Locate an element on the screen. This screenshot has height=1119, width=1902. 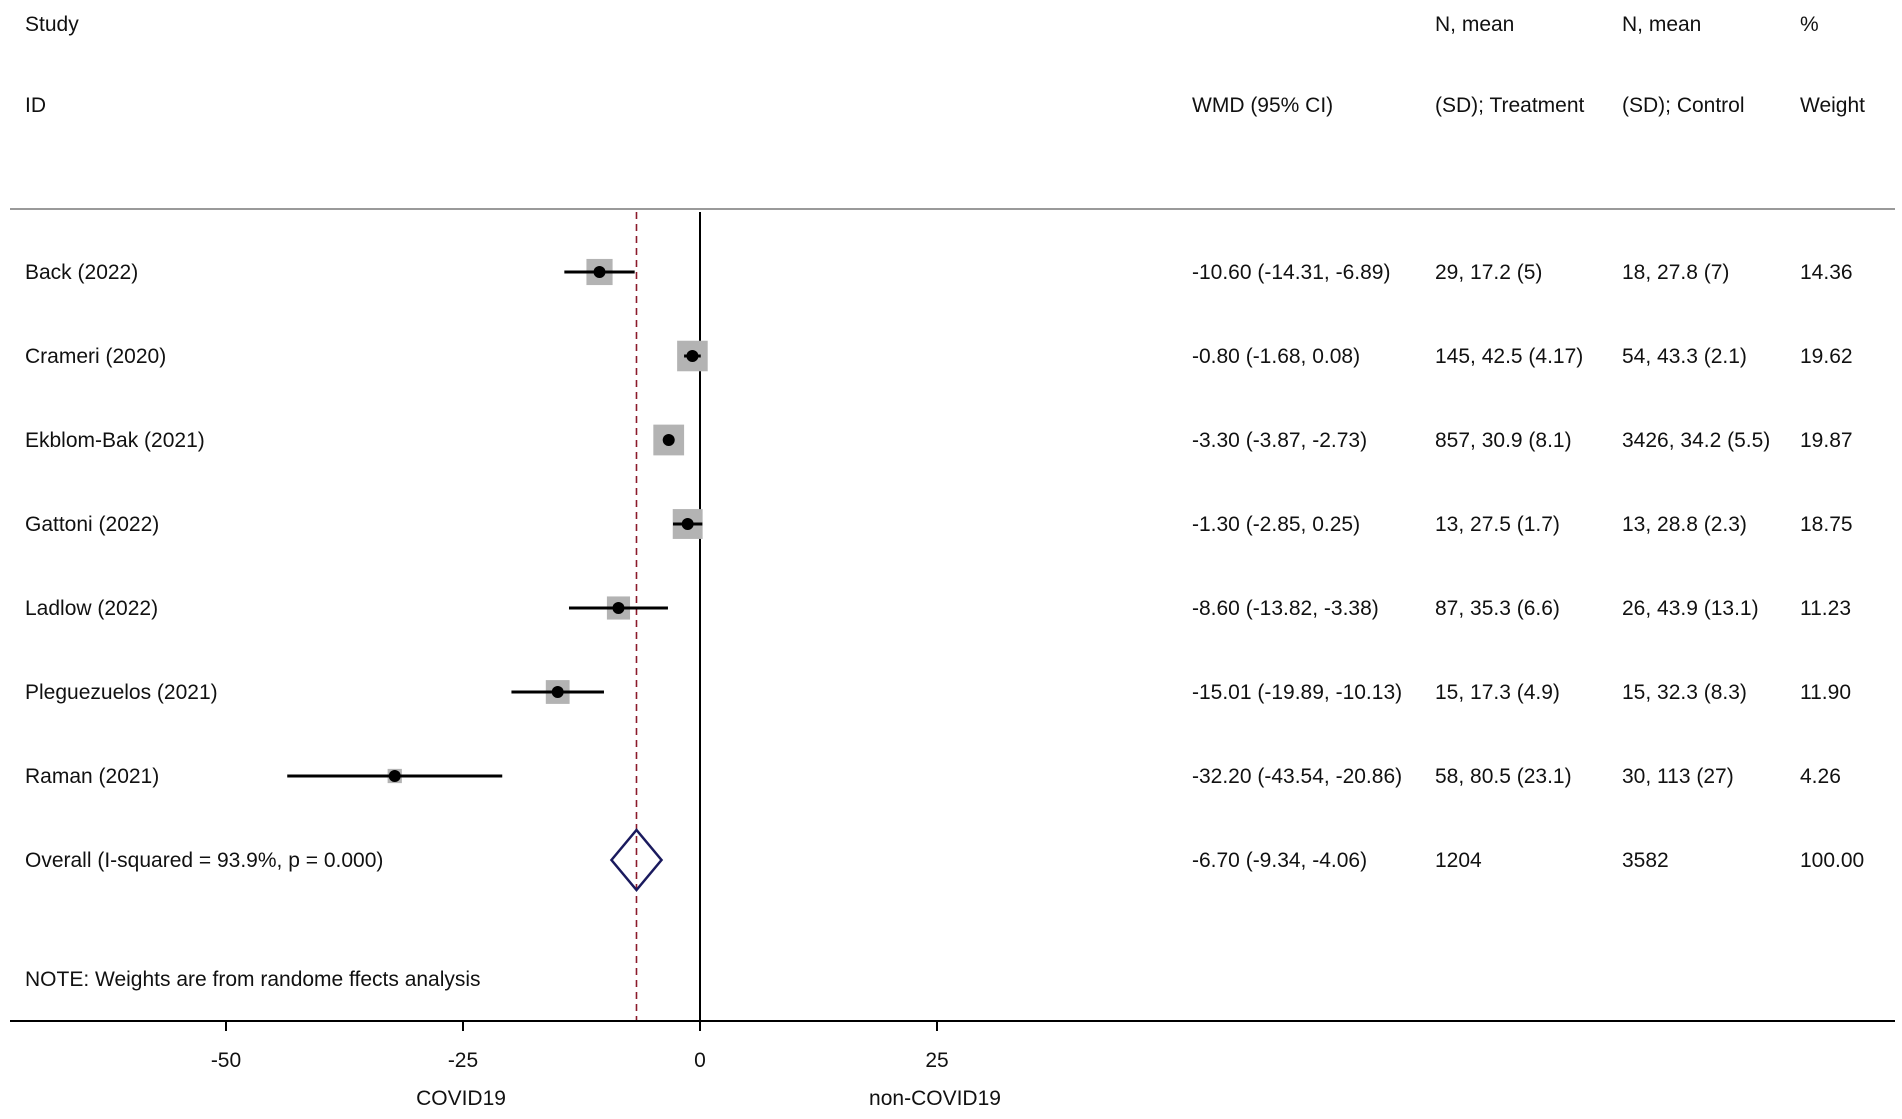
study-control: 18, 27.8 (7) is located at coordinates (1675, 272).